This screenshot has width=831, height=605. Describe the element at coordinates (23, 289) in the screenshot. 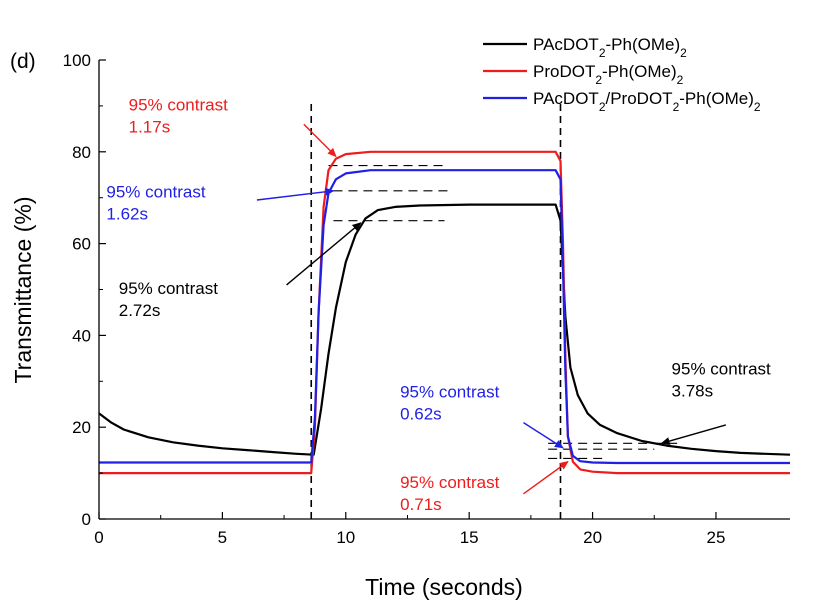

I see `y-axis-title: Transmittance (%)` at that location.